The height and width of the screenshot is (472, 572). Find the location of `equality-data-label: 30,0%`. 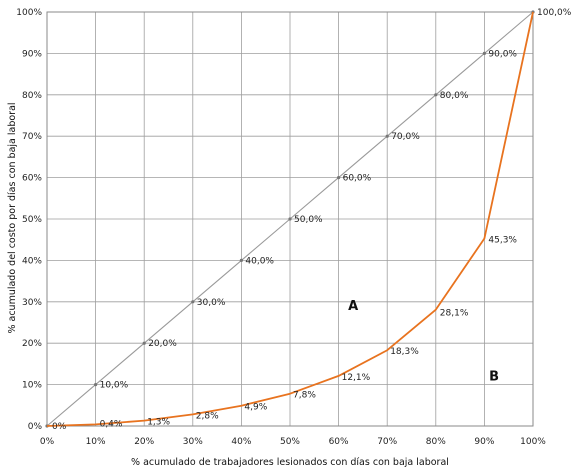

equality-data-label: 30,0% is located at coordinates (211, 303).